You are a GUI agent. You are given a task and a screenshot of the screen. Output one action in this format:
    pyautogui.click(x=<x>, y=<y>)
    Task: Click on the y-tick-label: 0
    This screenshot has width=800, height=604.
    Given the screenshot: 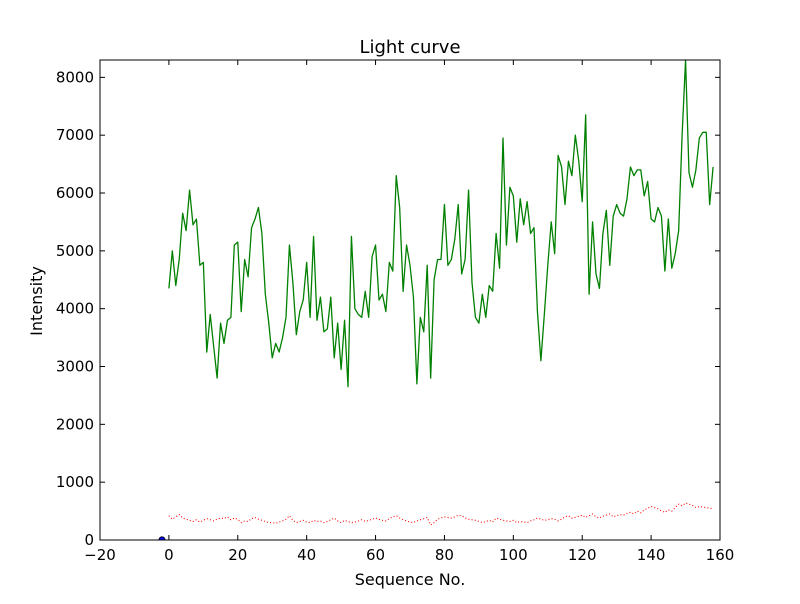 What is the action you would take?
    pyautogui.click(x=89, y=540)
    